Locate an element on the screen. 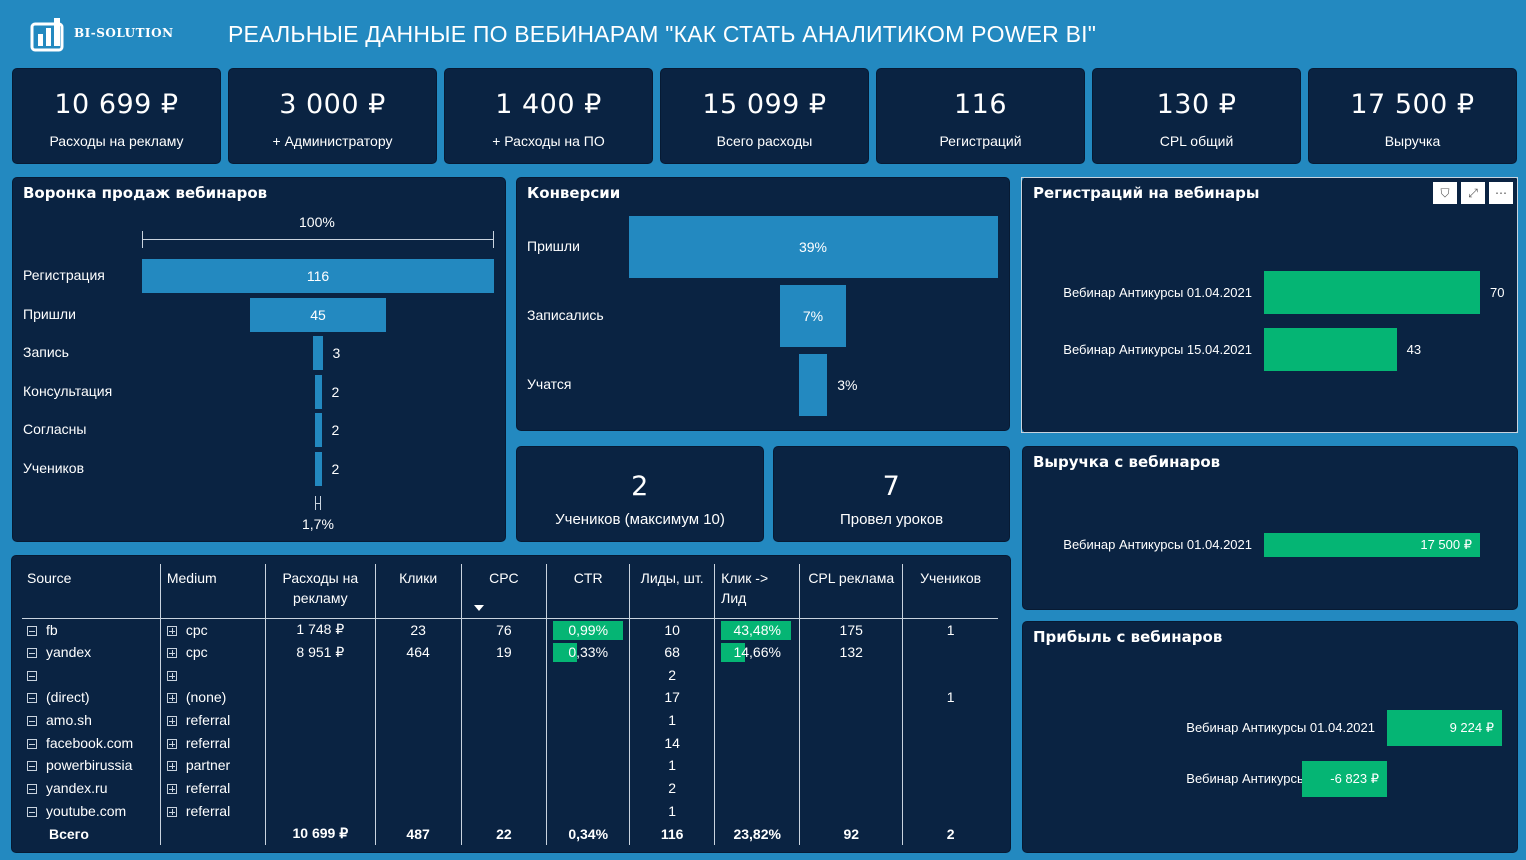 This screenshot has width=1526, height=860. cell-c2l: 14,66% is located at coordinates (757, 652).